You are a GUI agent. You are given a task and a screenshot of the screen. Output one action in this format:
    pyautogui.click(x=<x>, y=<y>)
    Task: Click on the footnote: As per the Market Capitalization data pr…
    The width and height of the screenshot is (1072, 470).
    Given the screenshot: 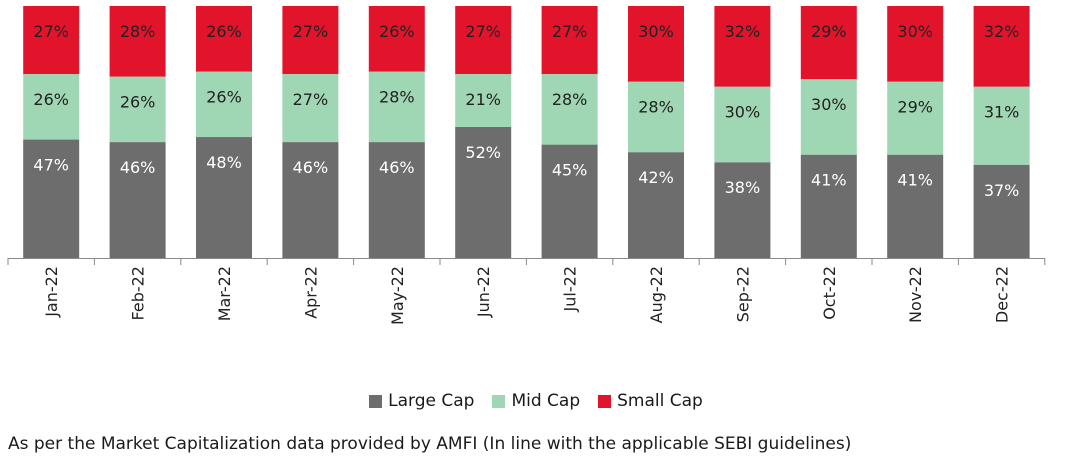 What is the action you would take?
    pyautogui.click(x=430, y=444)
    